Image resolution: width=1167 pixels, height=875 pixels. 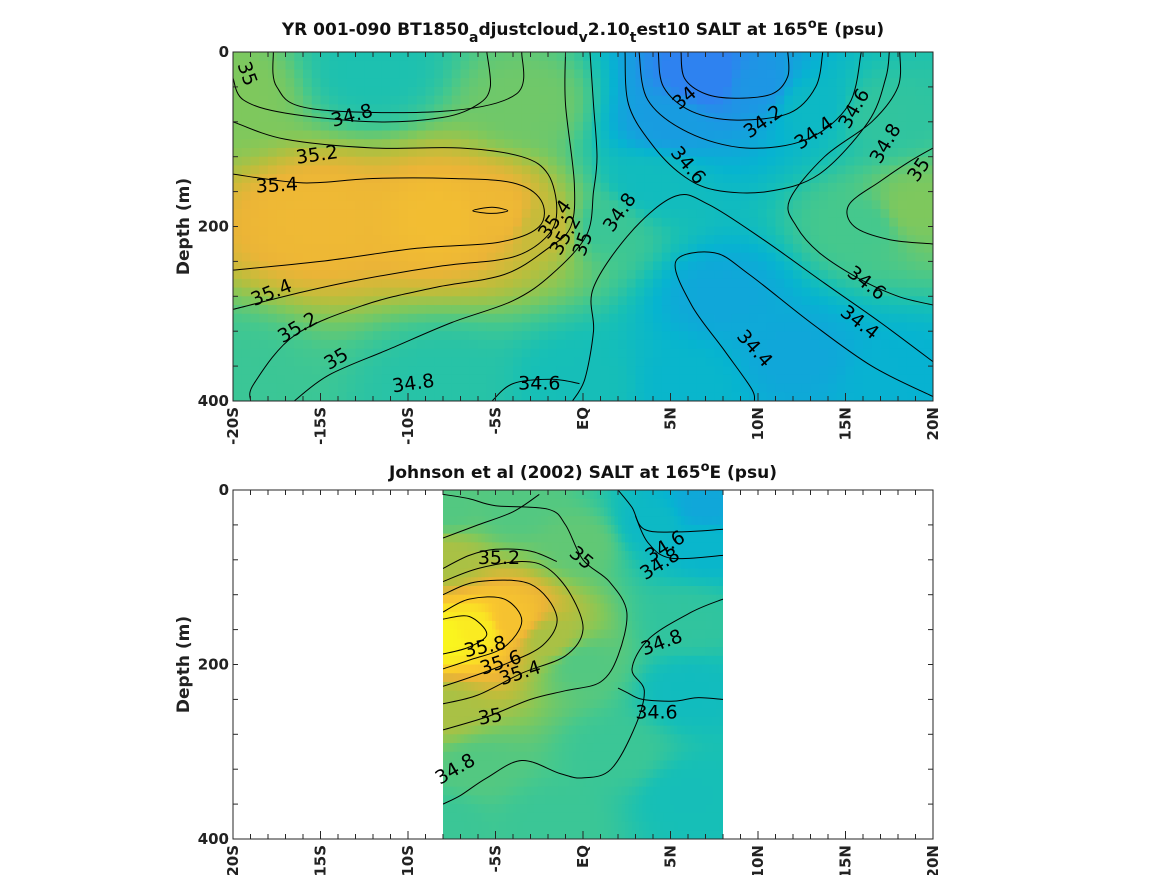 I want to click on contour-label: 35.4, so click(x=276, y=185).